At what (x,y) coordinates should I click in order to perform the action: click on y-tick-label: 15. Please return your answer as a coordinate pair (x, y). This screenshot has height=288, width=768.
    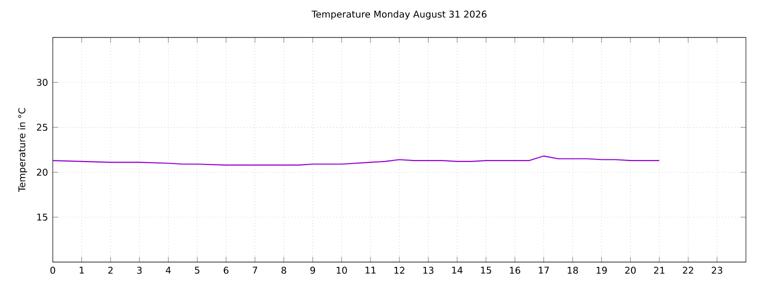
    Looking at the image, I should click on (42, 217).